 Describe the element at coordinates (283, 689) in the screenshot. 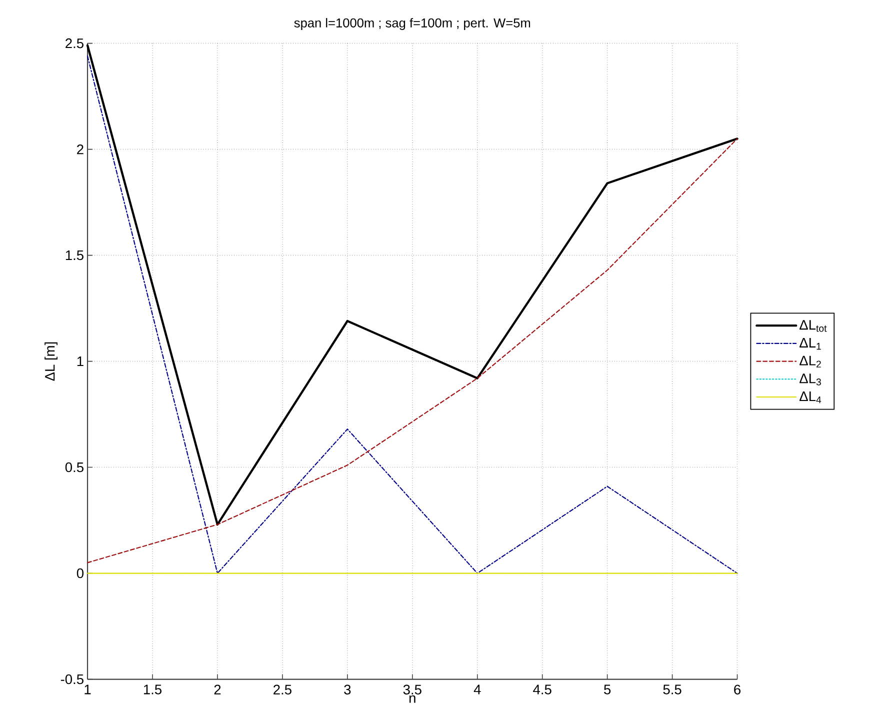

I see `x-tick-label: 2.5` at that location.